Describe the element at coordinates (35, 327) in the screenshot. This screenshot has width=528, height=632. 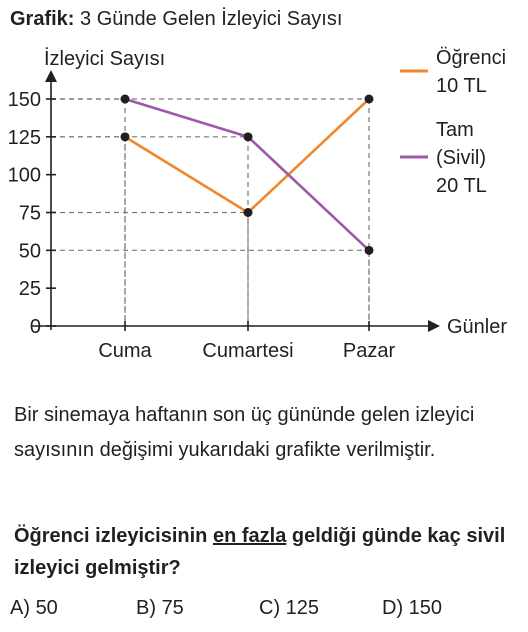
I see `y-tick-label: 0` at that location.